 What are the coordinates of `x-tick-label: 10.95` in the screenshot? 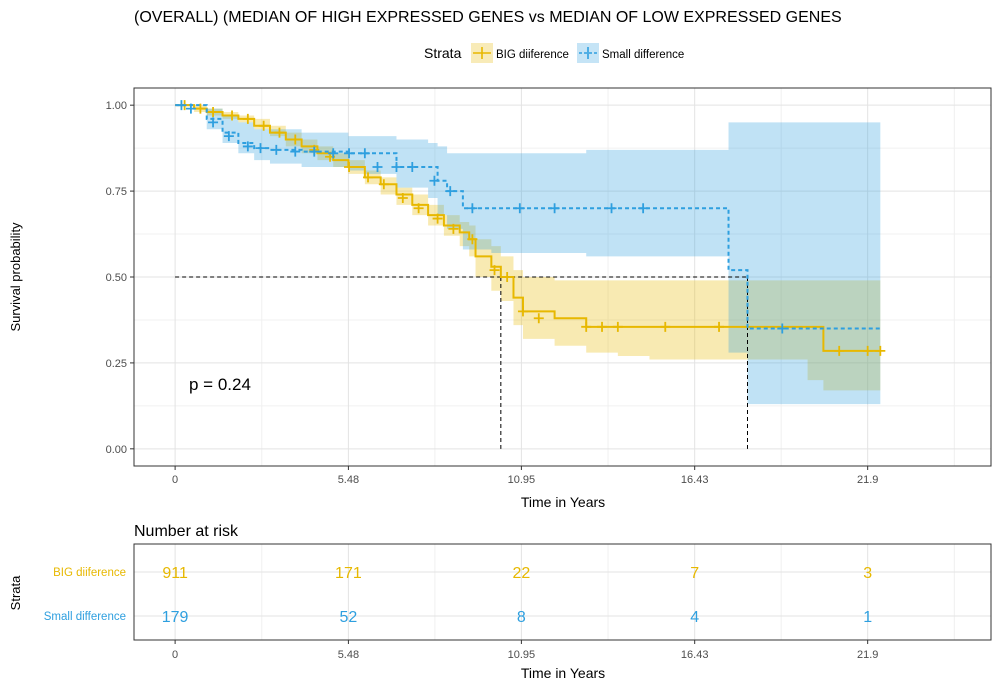 It's located at (522, 480).